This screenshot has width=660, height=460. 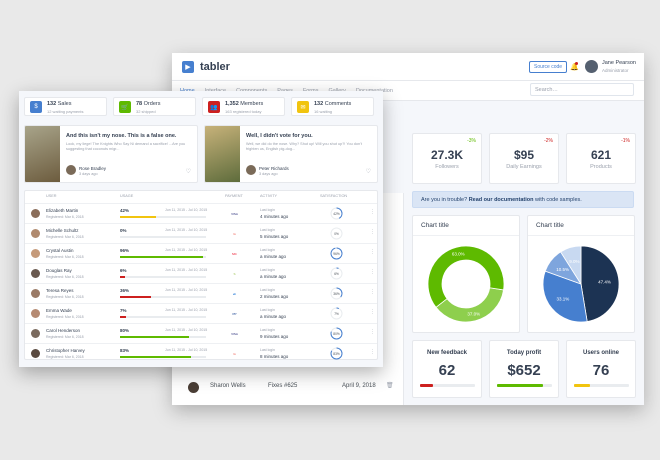 What do you see at coordinates (274, 296) in the screenshot?
I see `activity-time: 2 minutes ago` at bounding box center [274, 296].